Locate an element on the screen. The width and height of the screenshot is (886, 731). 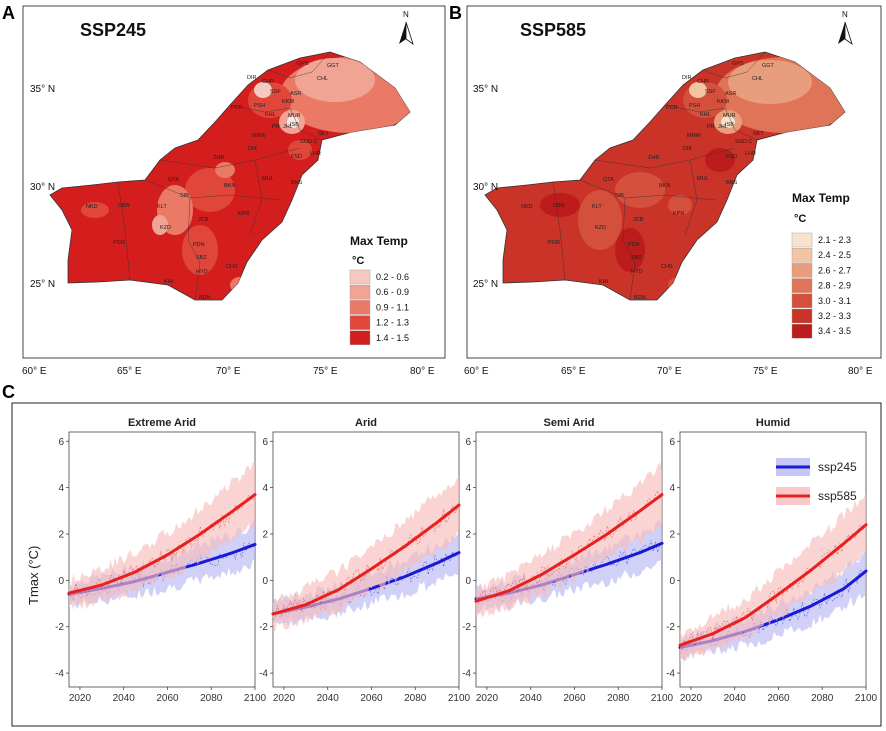
legend-b-class-label: 3.0 - 3.1 is located at coordinates (834, 301).